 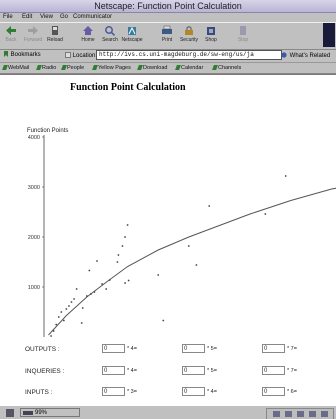 I want to click on y-tick-label: 3000, so click(x=34, y=188).